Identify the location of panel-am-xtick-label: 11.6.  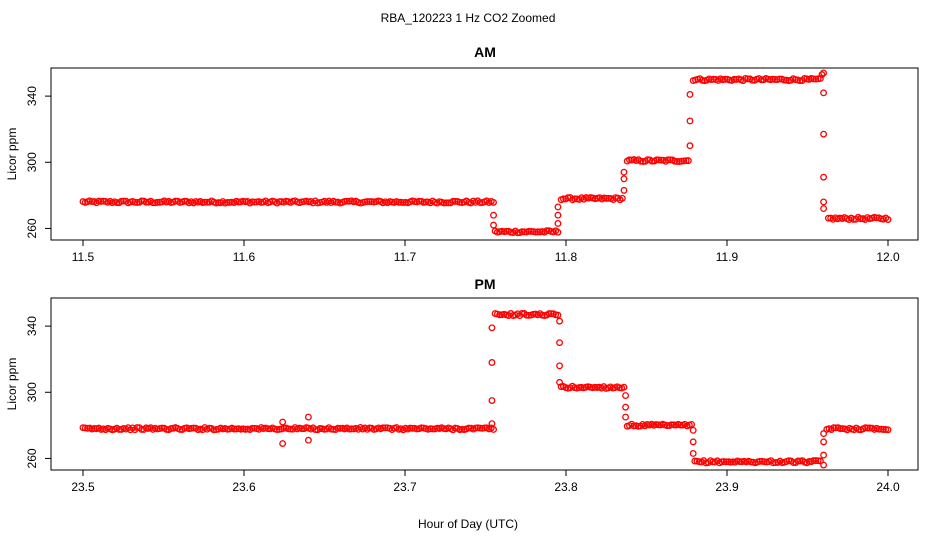
(244, 257).